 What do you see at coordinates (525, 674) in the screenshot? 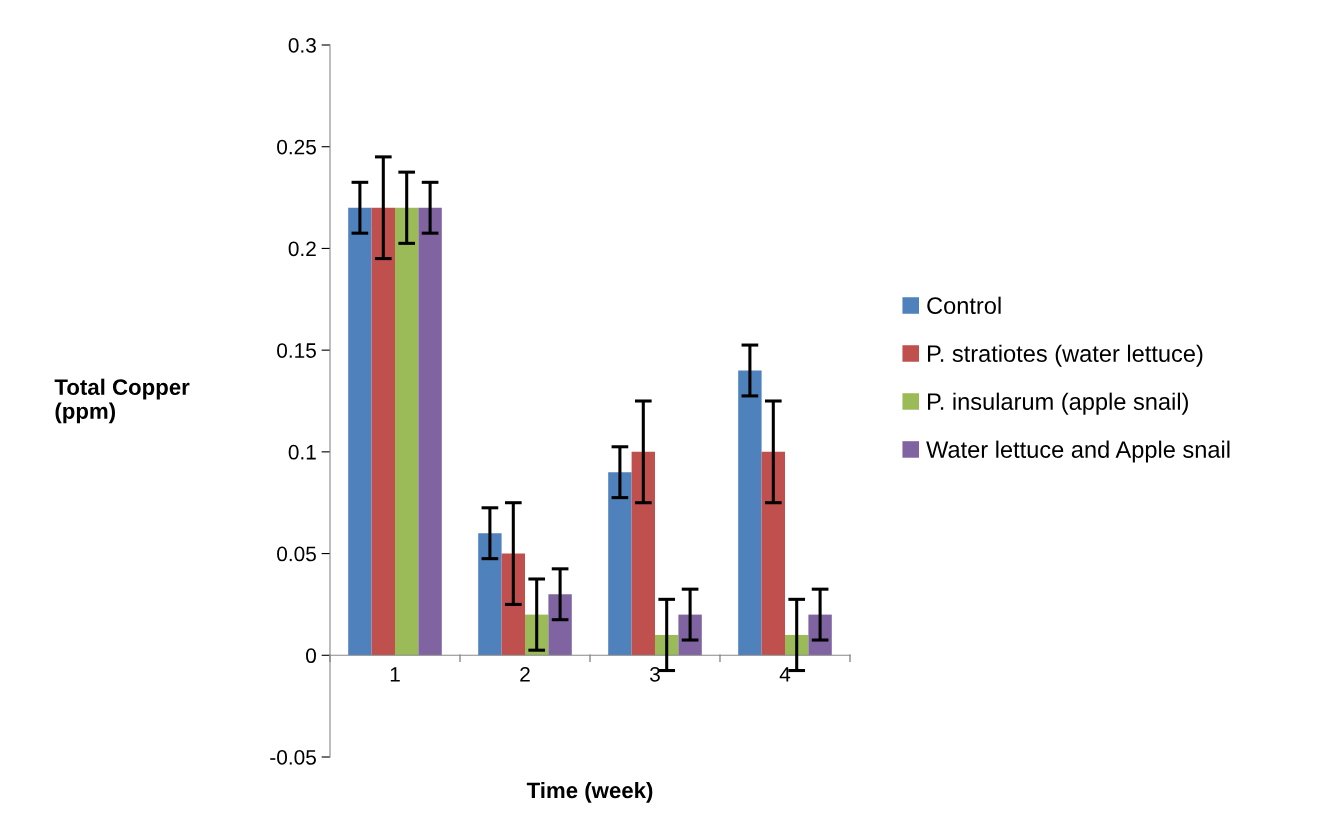
I see `x-tick-label: 2` at bounding box center [525, 674].